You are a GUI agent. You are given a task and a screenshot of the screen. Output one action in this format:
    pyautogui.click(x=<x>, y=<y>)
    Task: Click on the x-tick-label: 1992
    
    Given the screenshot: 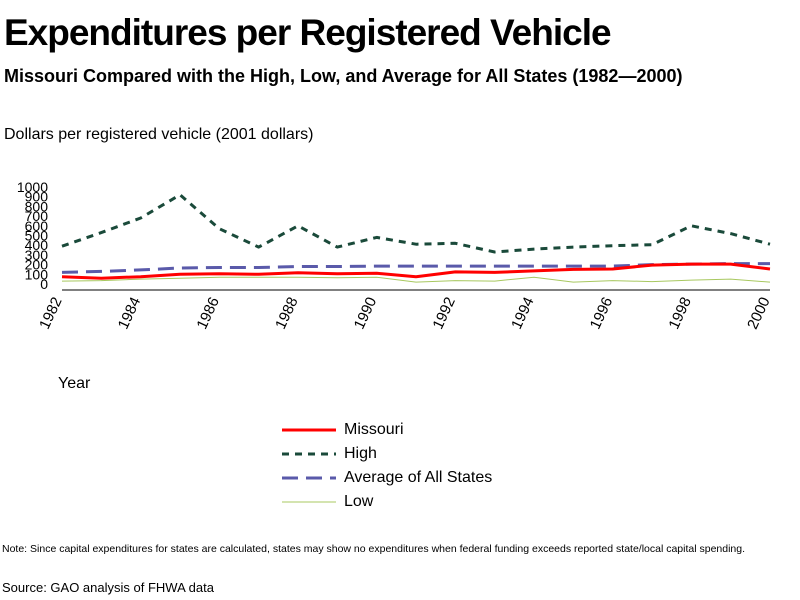 What is the action you would take?
    pyautogui.click(x=444, y=313)
    